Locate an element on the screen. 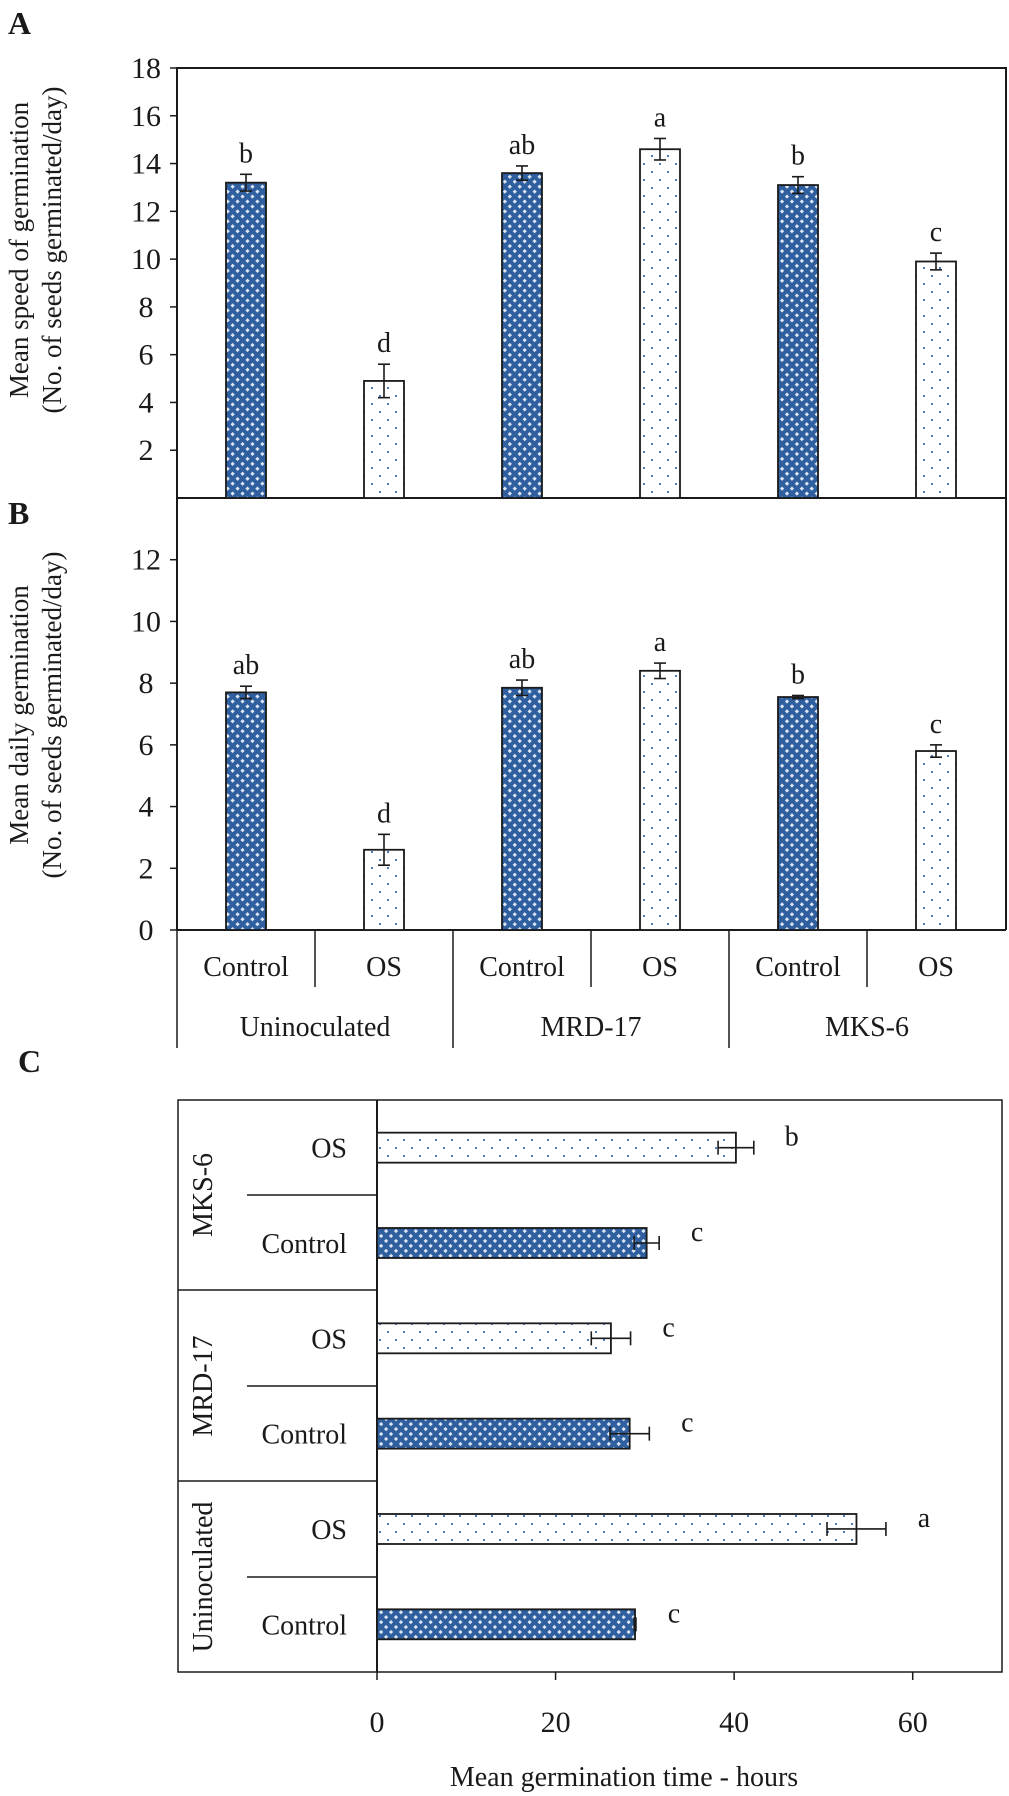 This screenshot has width=1009, height=1796. x-group-label: MRD-17 is located at coordinates (590, 1027).